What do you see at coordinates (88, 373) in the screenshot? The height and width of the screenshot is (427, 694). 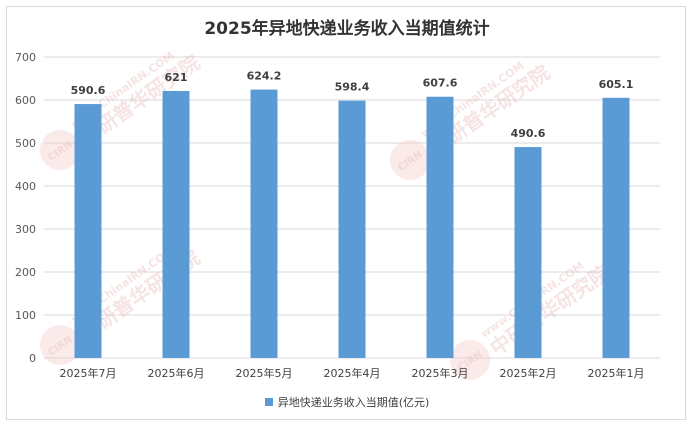 I see `x-tick-label: 2025年7月` at bounding box center [88, 373].